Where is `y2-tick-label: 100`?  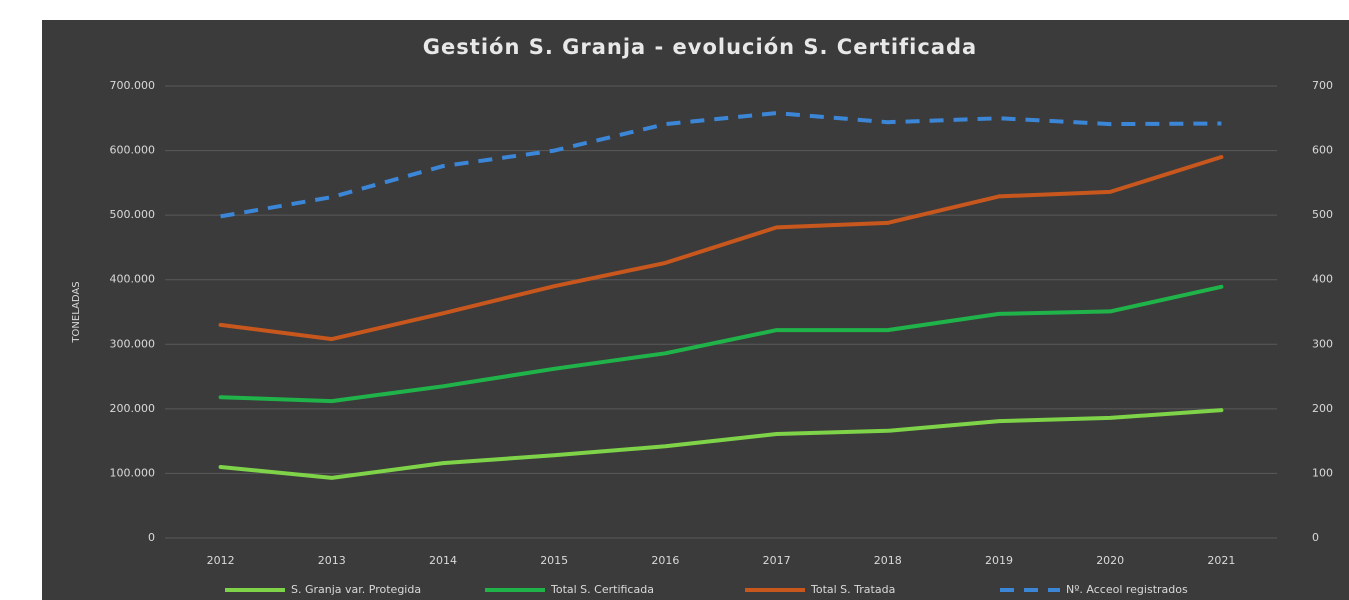
y2-tick-label: 100 is located at coordinates (1322, 472).